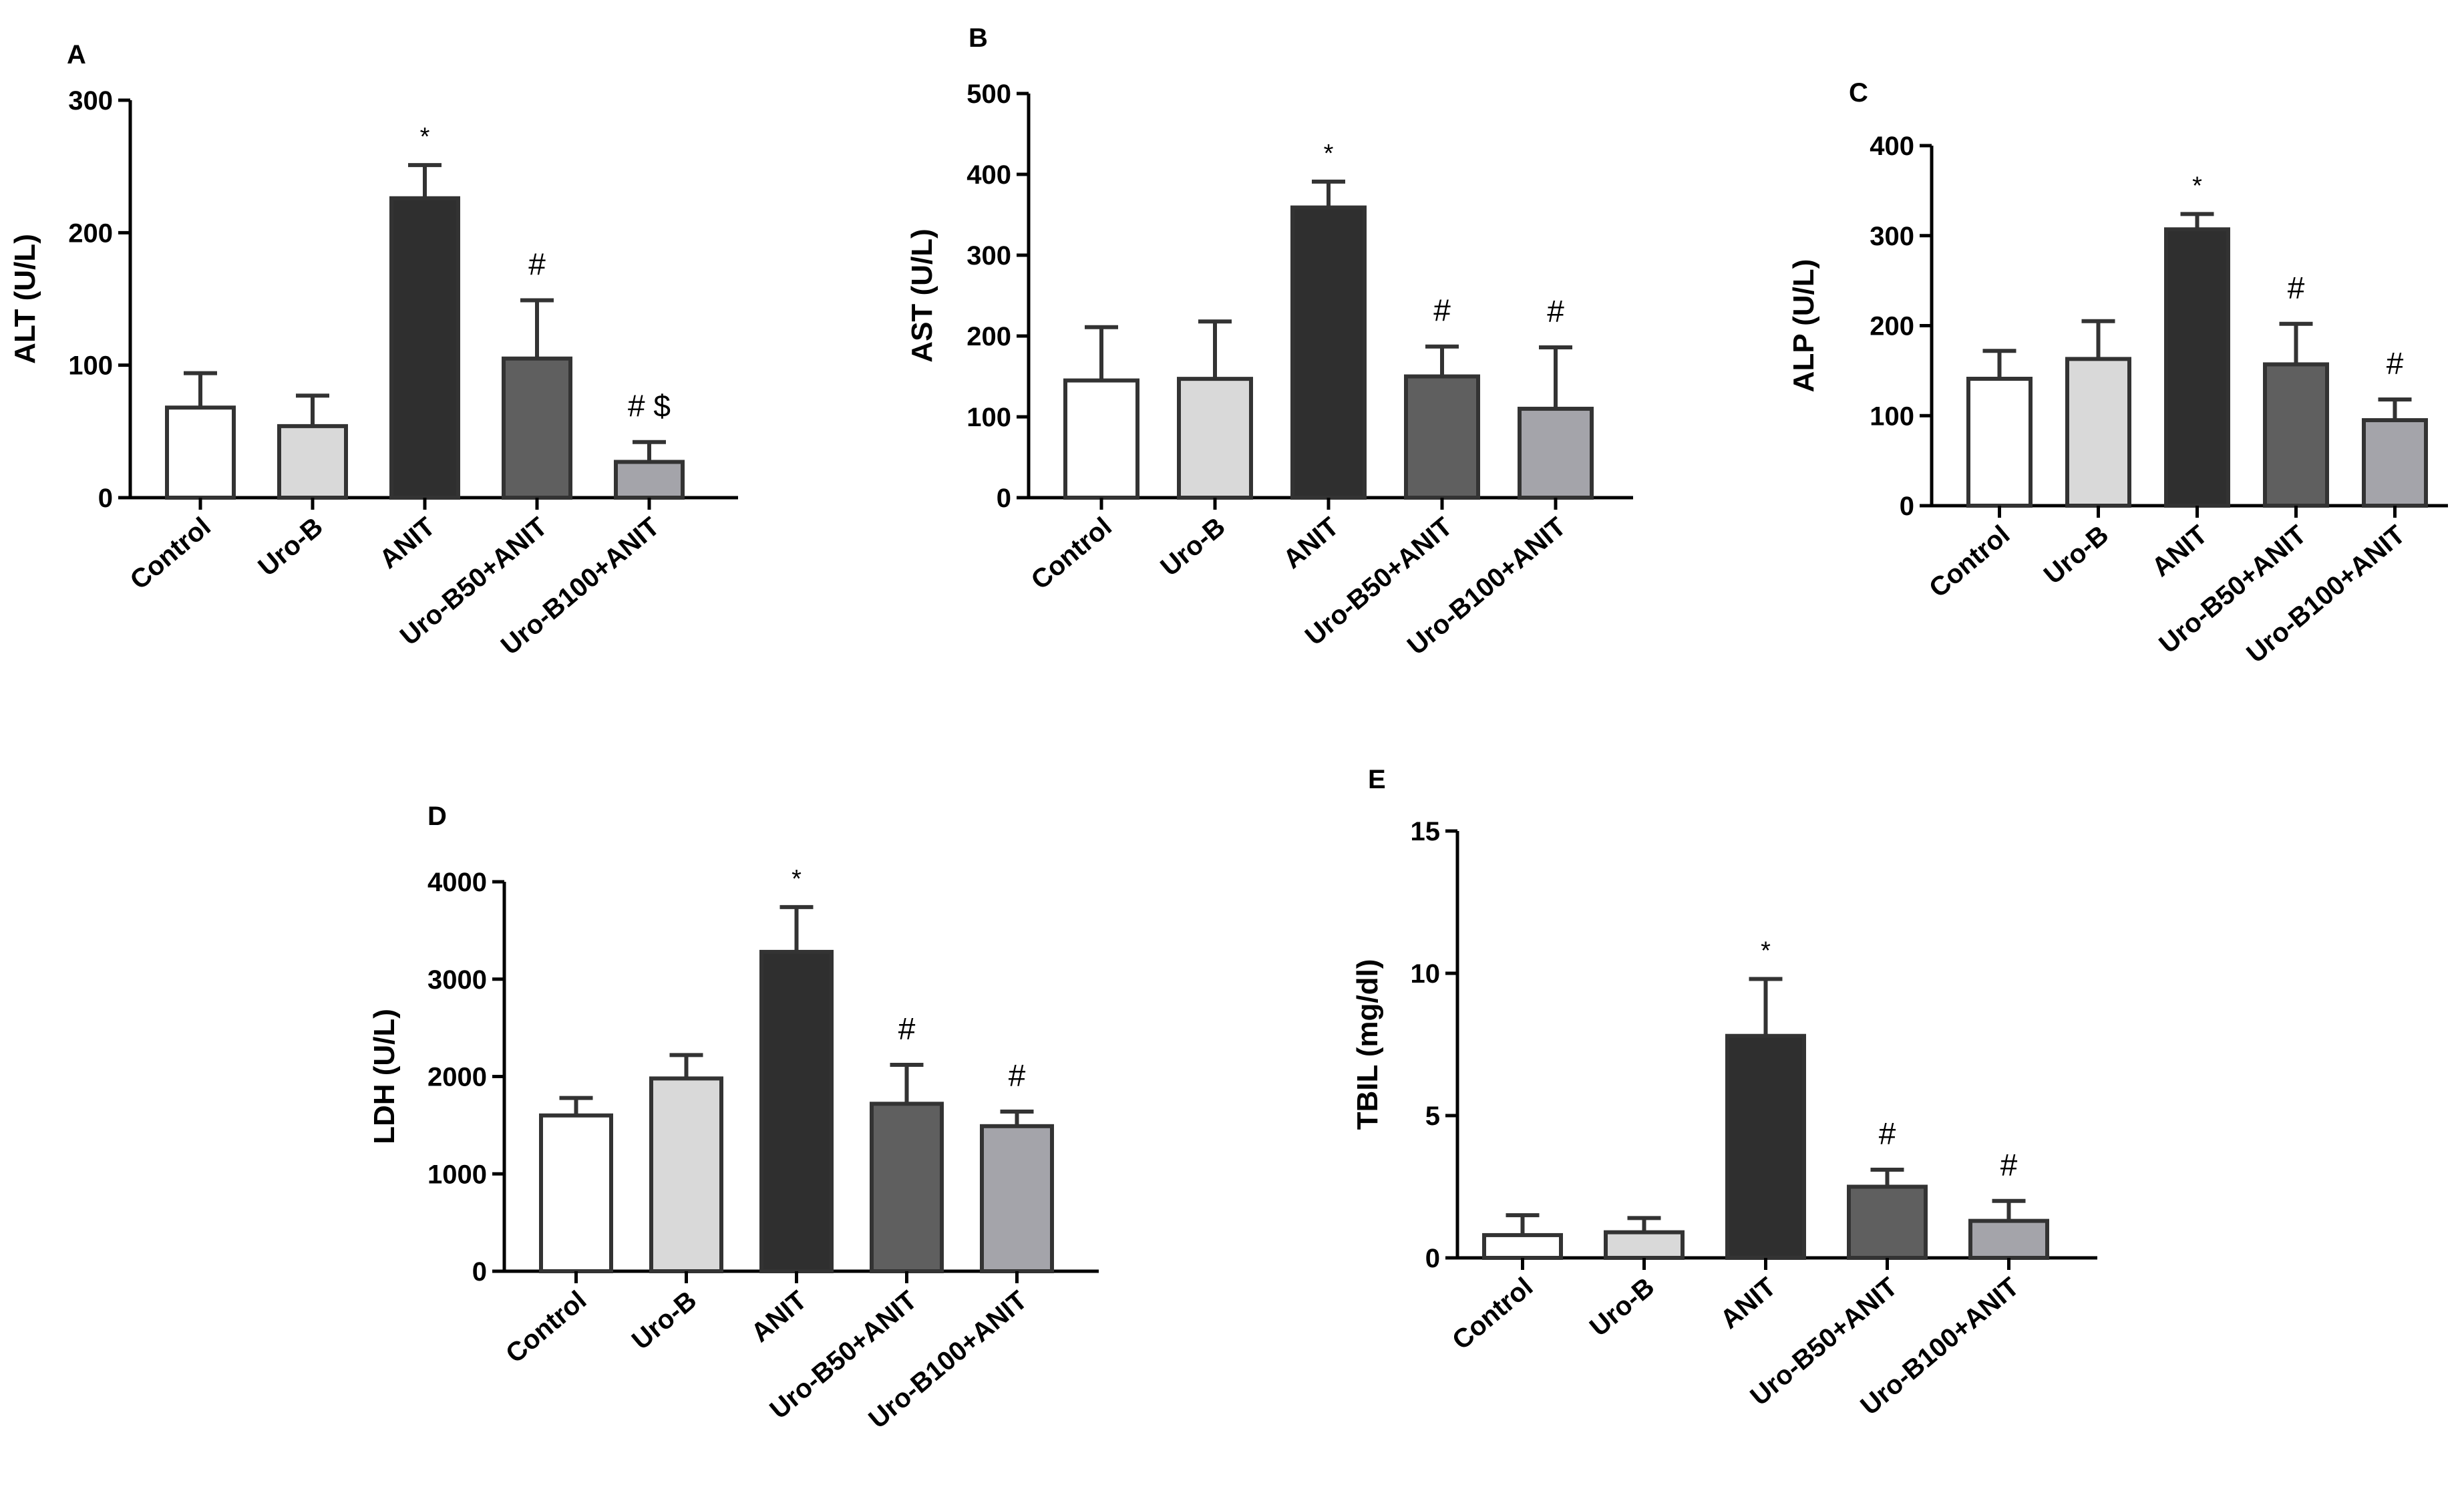  Describe the element at coordinates (384, 1076) in the screenshot. I see `y-axis-title: LDH (U/L)` at that location.